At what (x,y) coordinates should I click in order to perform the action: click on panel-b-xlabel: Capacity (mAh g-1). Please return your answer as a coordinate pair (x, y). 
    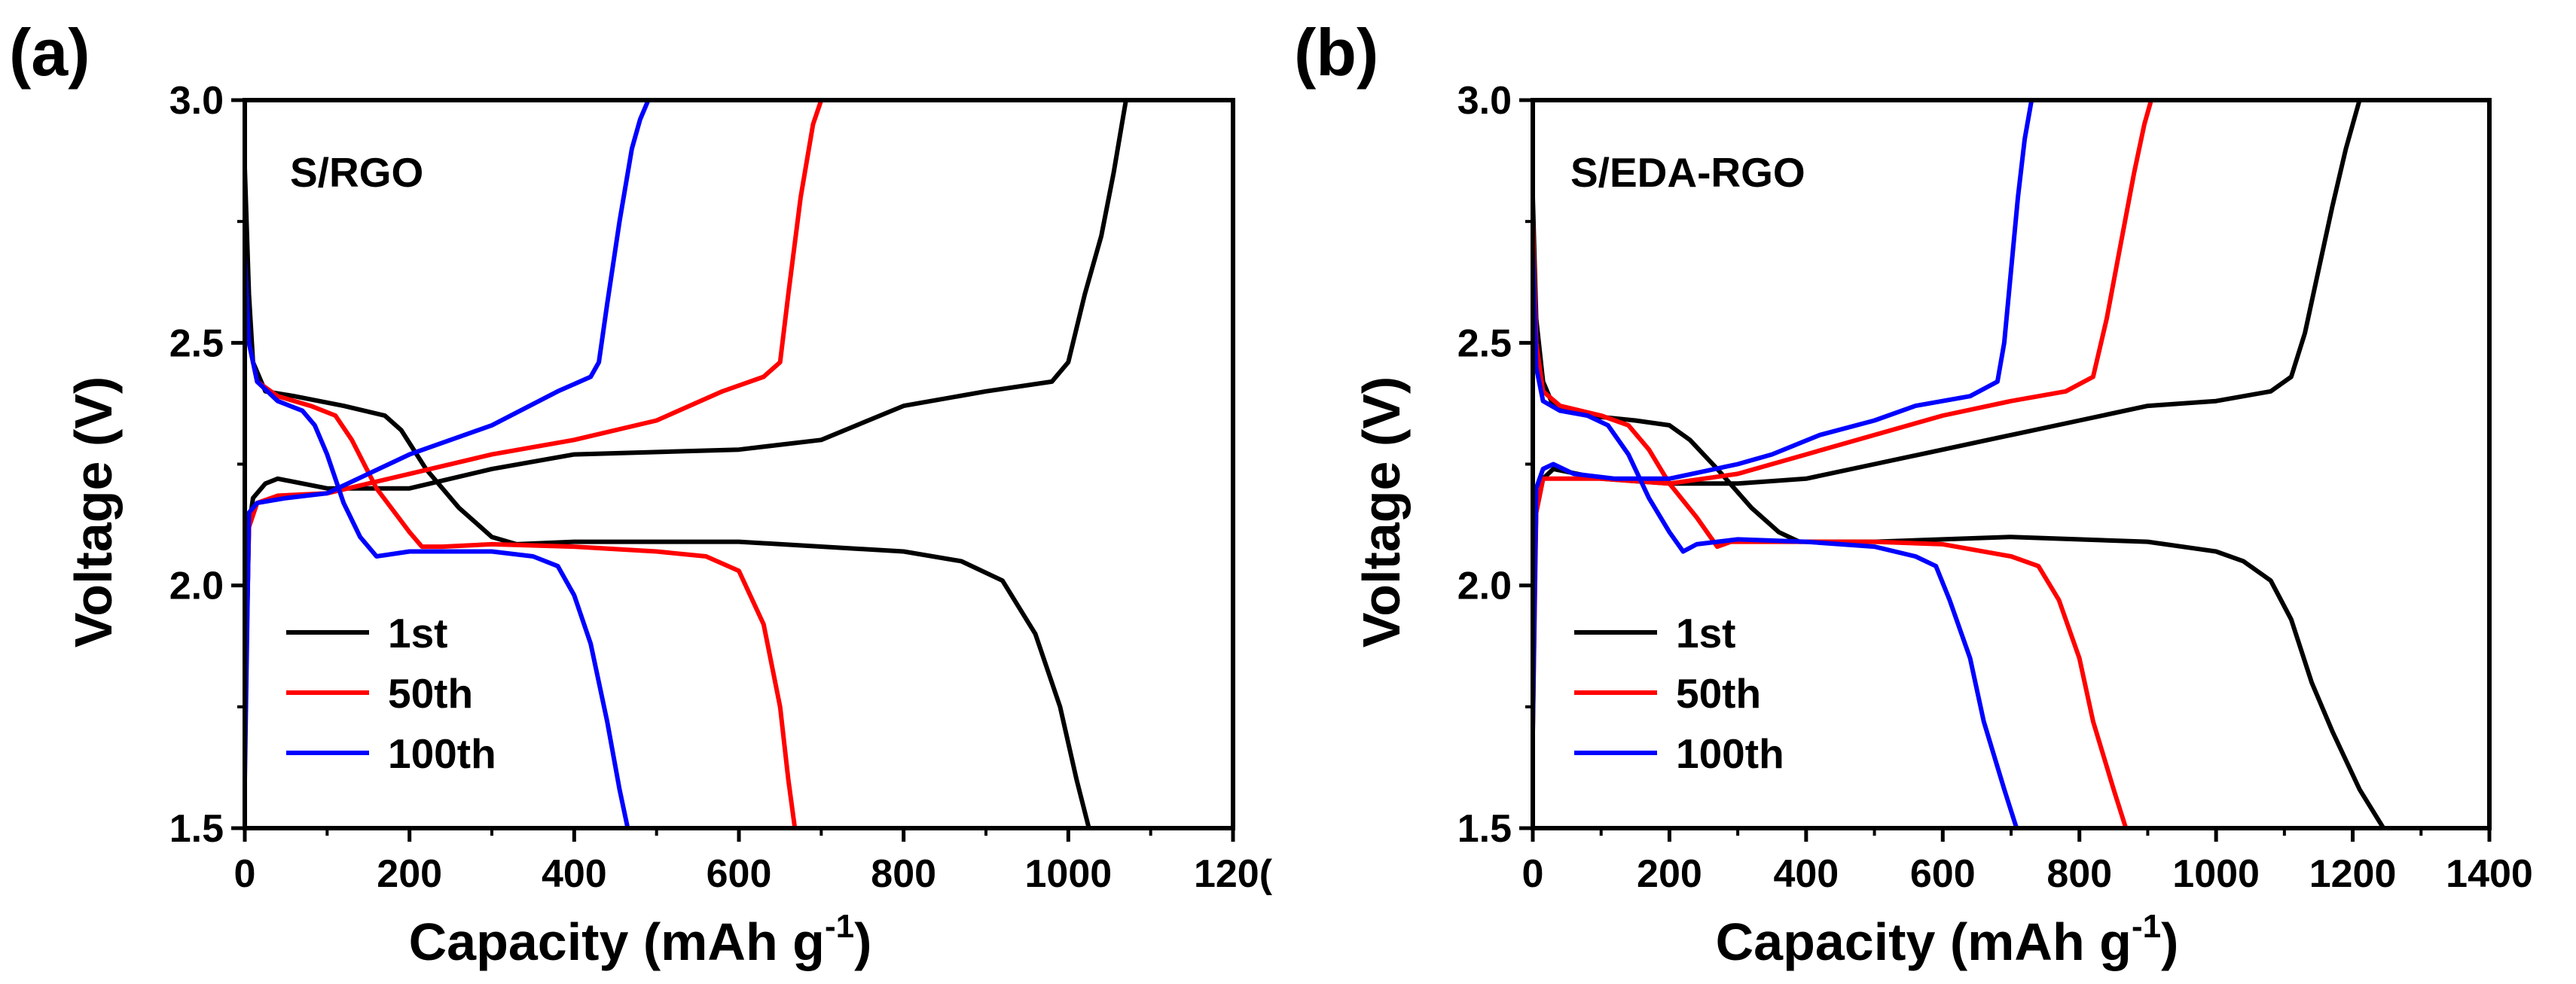
    Looking at the image, I should click on (1947, 939).